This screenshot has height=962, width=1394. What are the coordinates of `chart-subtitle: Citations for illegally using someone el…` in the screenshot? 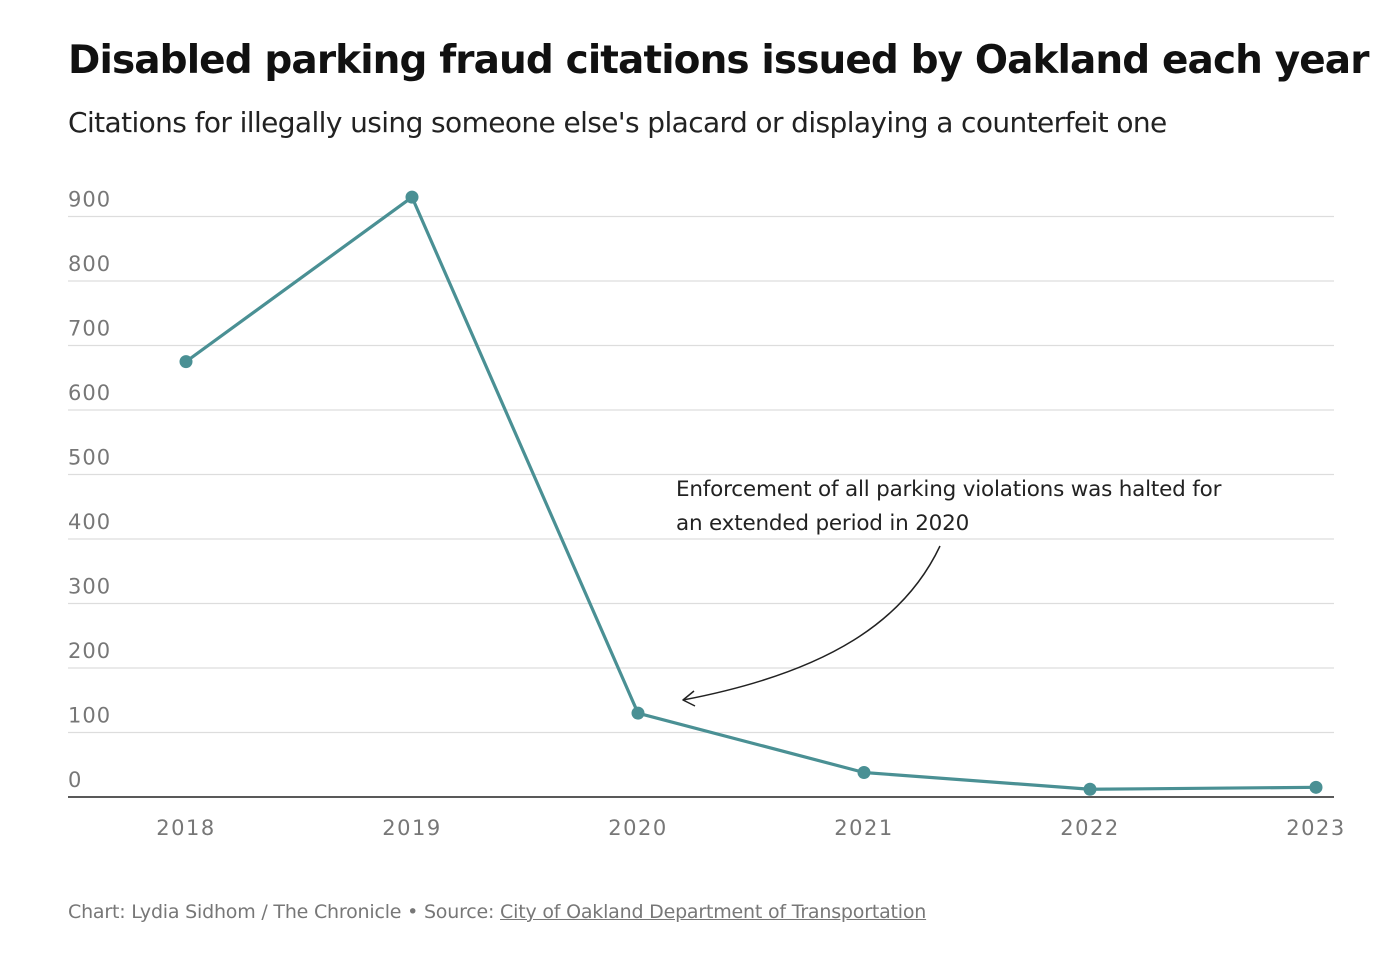 It's located at (617, 122).